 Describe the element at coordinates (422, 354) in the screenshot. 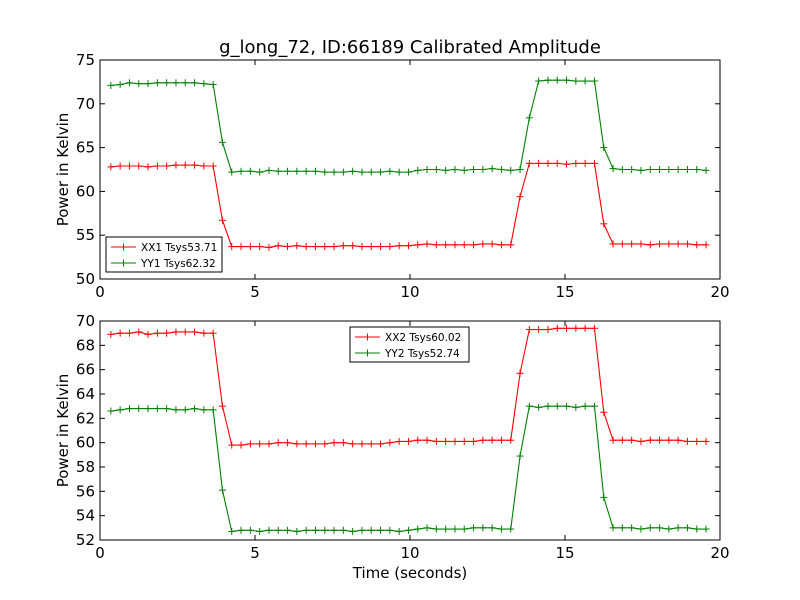

I see `legend-label: YY2 Tsys52.74` at that location.